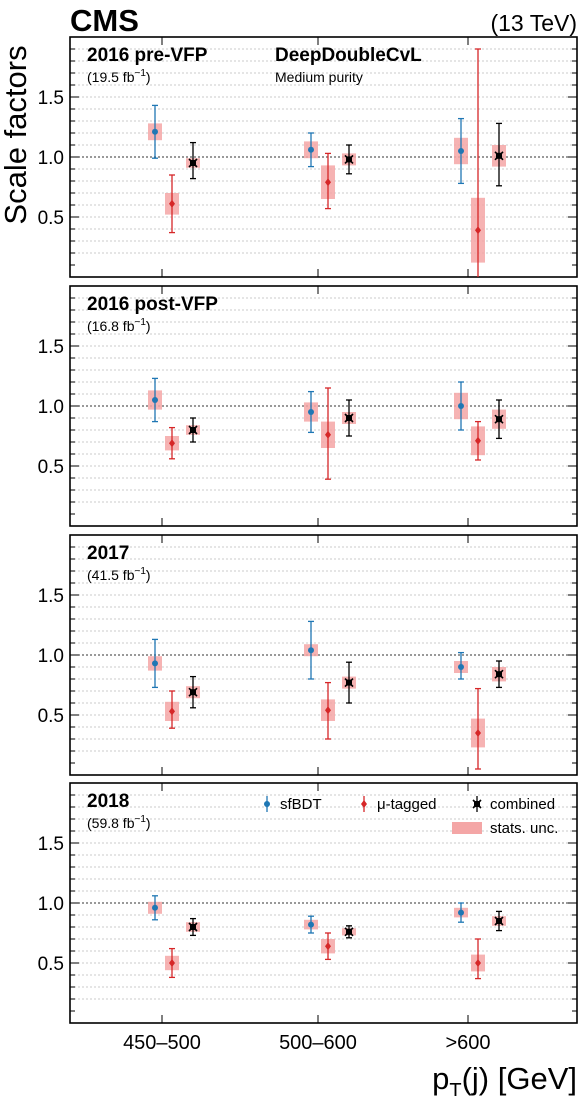  I want to click on panel-lumi: (41.5 fb−1), so click(119, 574).